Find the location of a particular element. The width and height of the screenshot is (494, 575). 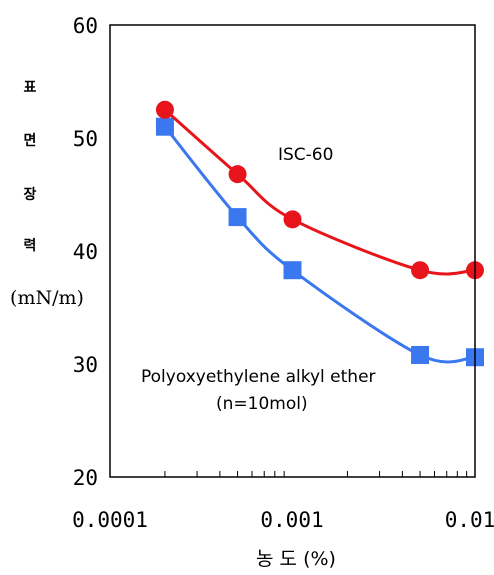

series-label-isc-60: ISC-60 is located at coordinates (305, 155).